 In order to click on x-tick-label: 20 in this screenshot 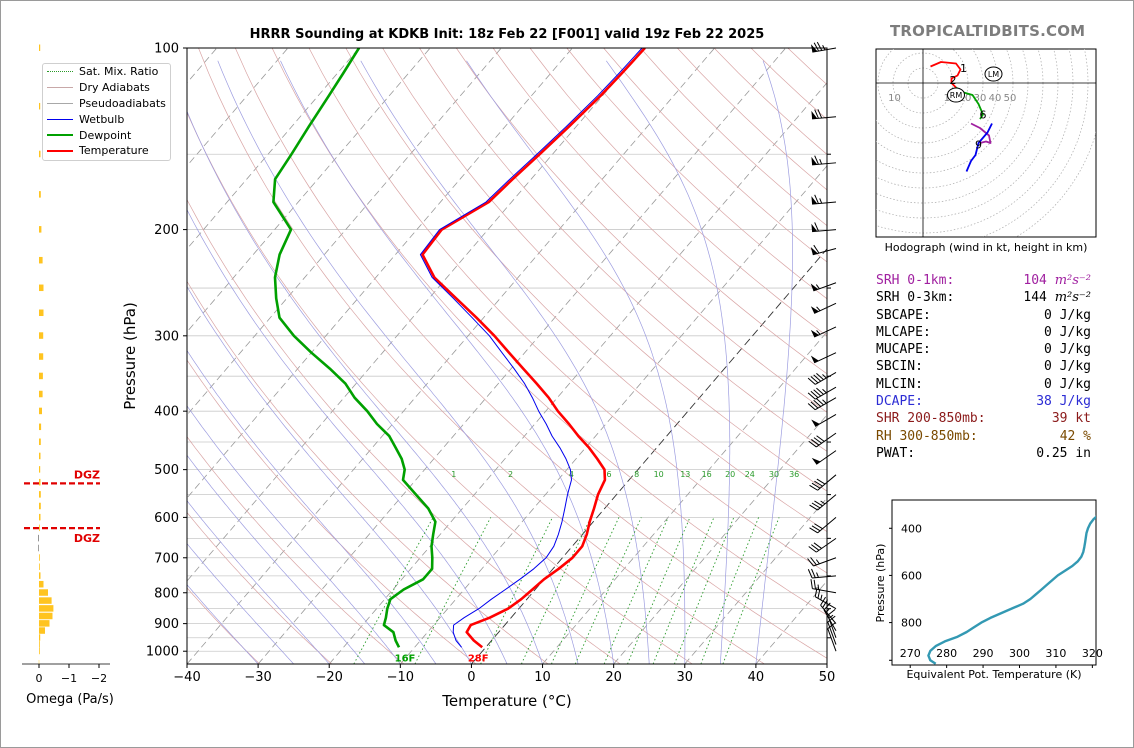, I will do `click(613, 677)`.